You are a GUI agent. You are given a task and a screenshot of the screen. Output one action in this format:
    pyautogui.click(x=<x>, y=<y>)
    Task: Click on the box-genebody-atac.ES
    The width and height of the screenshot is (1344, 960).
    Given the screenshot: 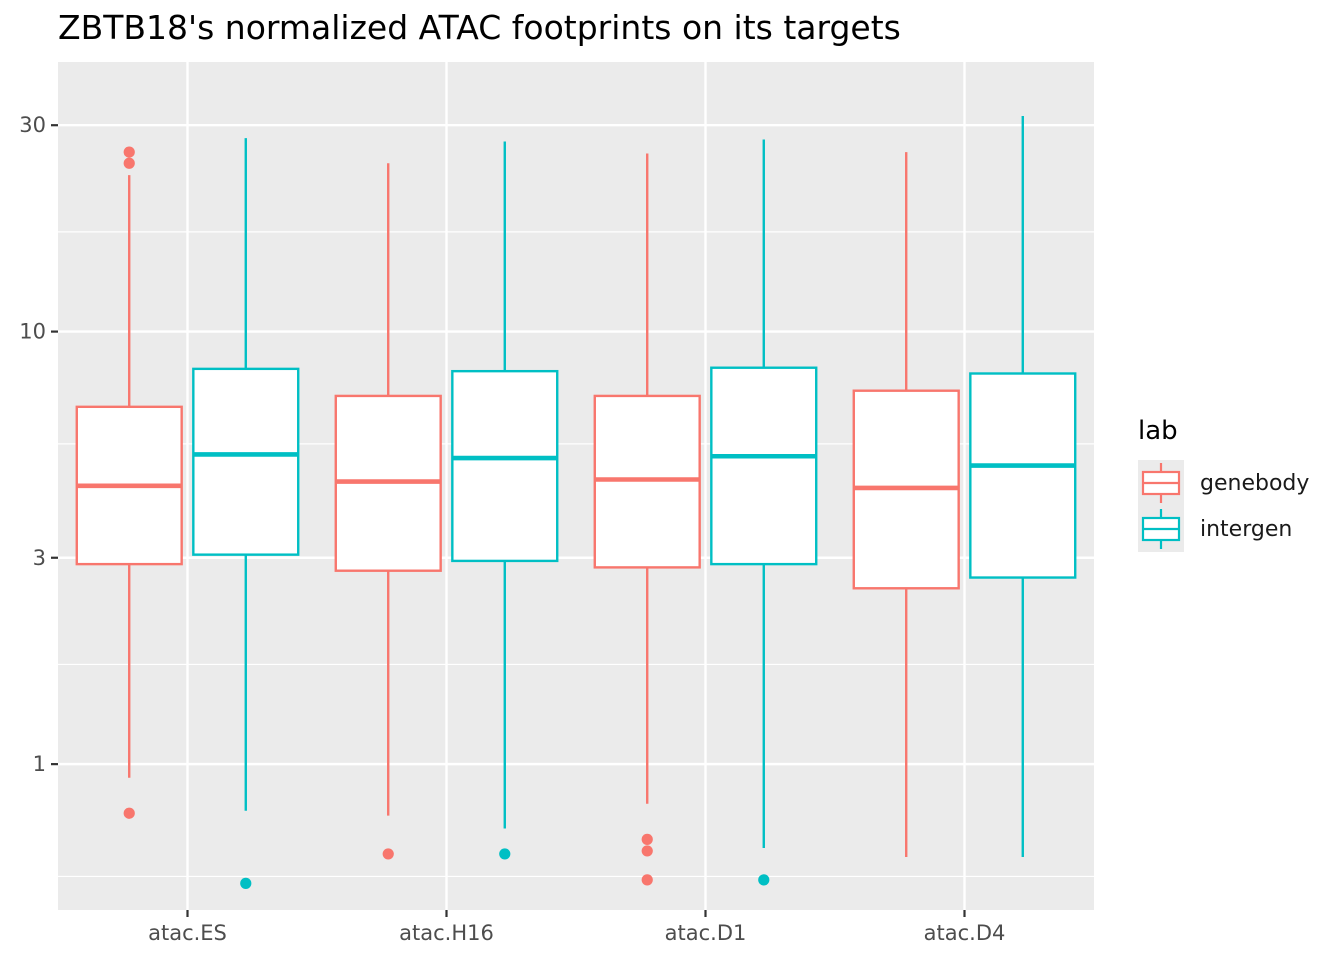 What is the action you would take?
    pyautogui.click(x=129, y=482)
    